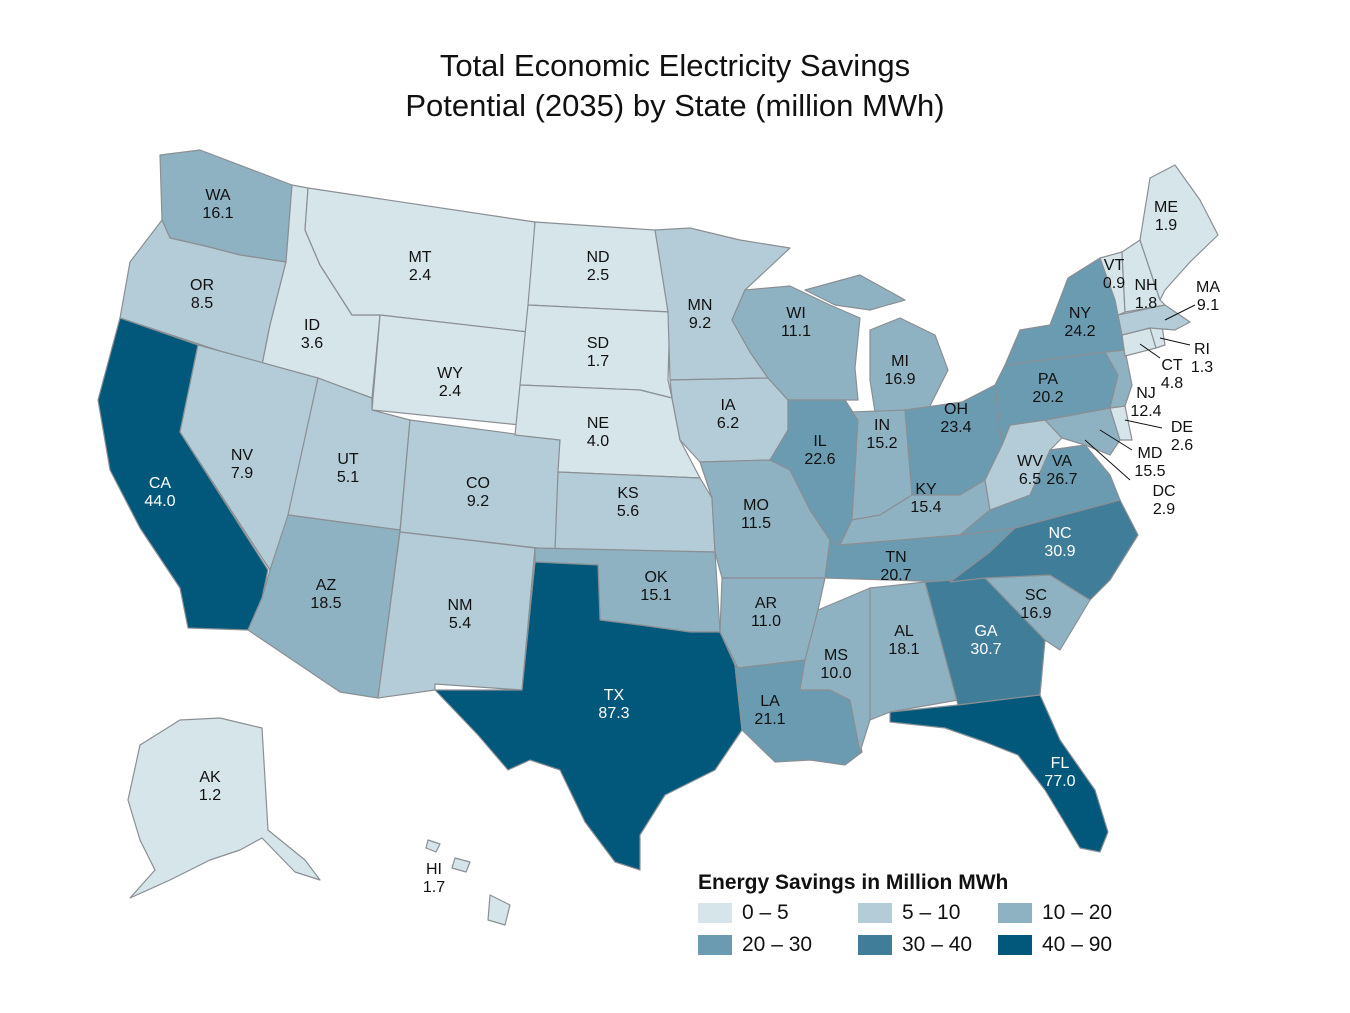  I want to click on legend-item: 30 – 40, so click(928, 945).